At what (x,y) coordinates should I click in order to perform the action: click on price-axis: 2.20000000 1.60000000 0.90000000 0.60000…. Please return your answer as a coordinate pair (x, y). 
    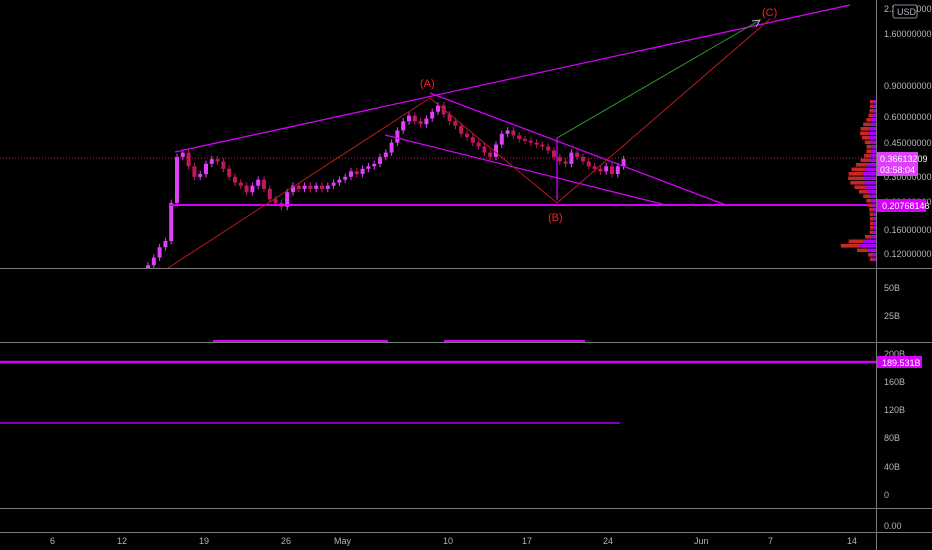
    Looking at the image, I should click on (908, 131).